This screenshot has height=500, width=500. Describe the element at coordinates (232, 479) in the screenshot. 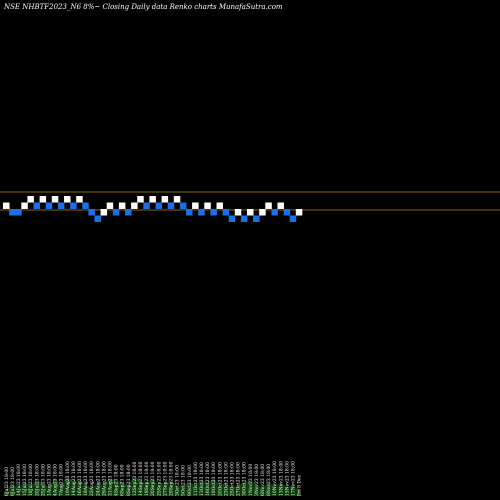

I see `x-tick-label: 25Oct23 18:00` at that location.